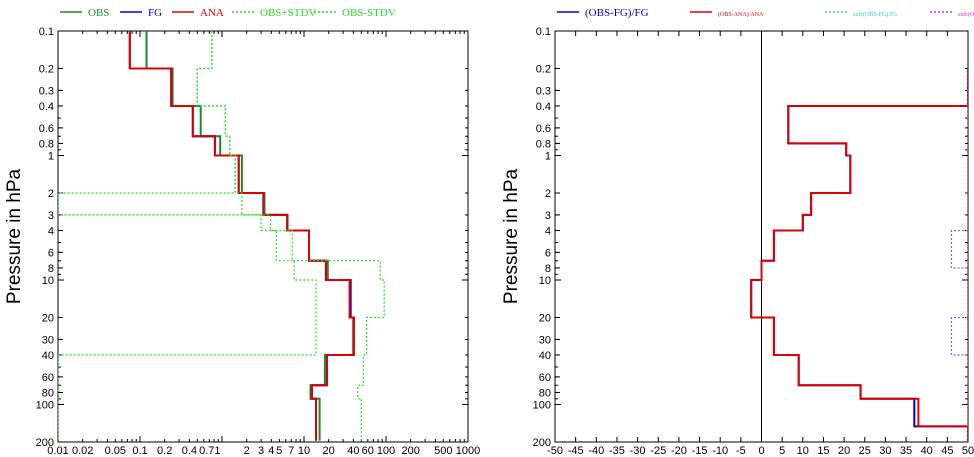 The height and width of the screenshot is (457, 974). Describe the element at coordinates (741, 451) in the screenshot. I see `x-tick-label: -5` at that location.